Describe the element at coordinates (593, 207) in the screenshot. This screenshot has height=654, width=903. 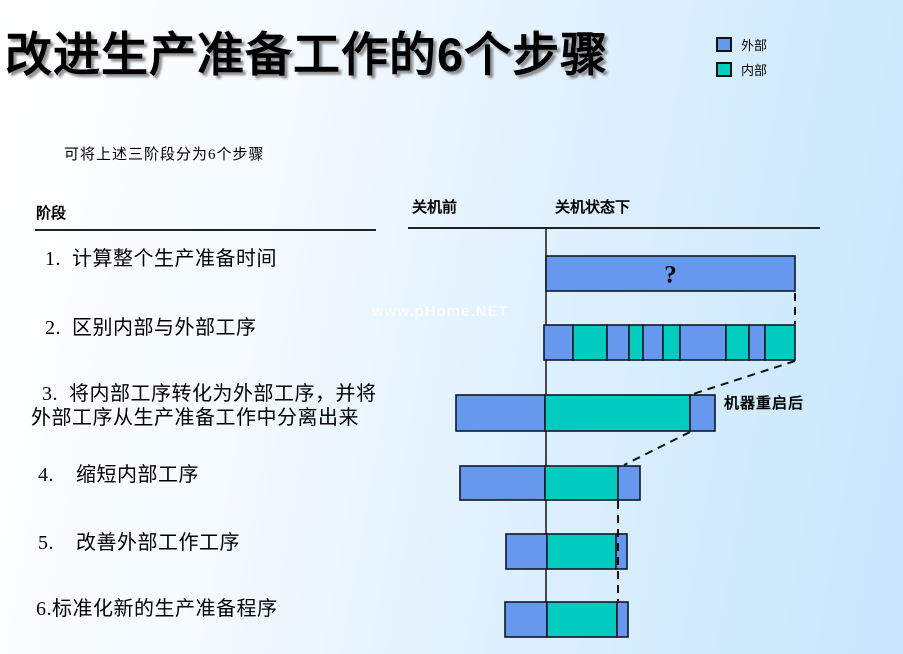
I see `column-header-during-shutdown: 关机状态下` at that location.